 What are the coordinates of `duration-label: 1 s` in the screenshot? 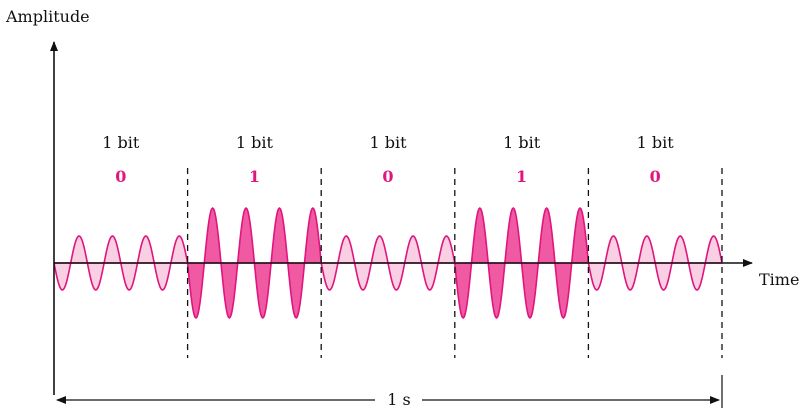 It's located at (398, 399).